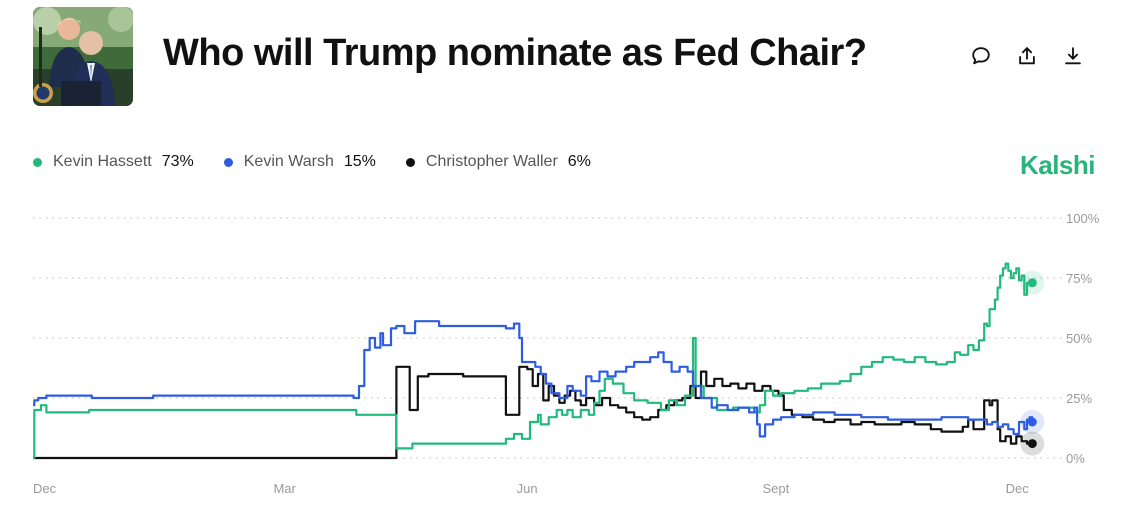 Image resolution: width=1123 pixels, height=511 pixels. What do you see at coordinates (359, 161) in the screenshot?
I see `legend-value: 15%` at bounding box center [359, 161].